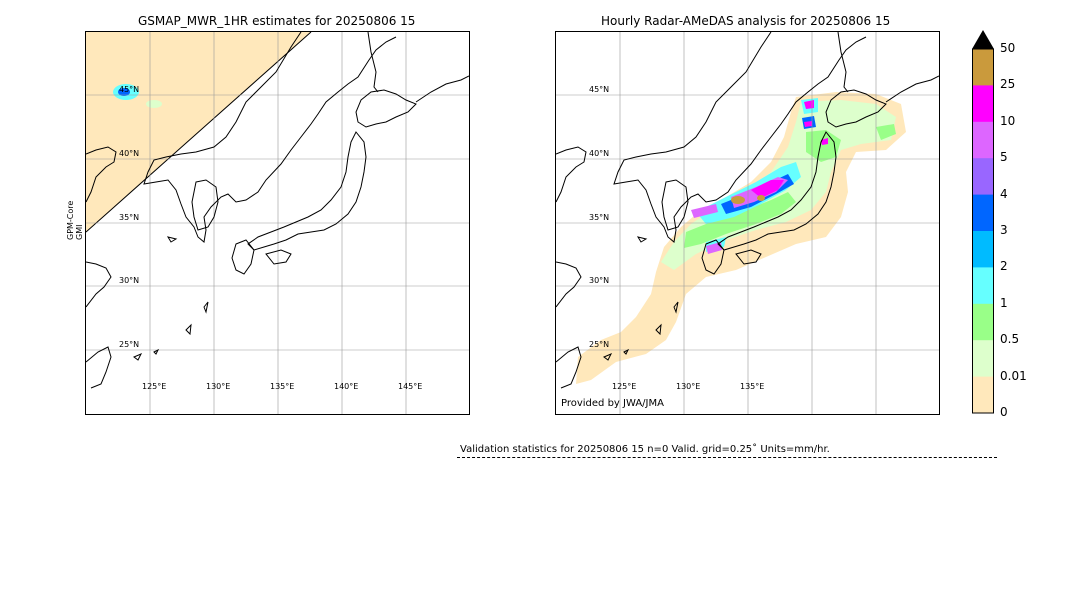 Image resolution: width=1080 pixels, height=612 pixels. Describe the element at coordinates (1004, 302) in the screenshot. I see `colorbar-tick-label: 1` at that location.